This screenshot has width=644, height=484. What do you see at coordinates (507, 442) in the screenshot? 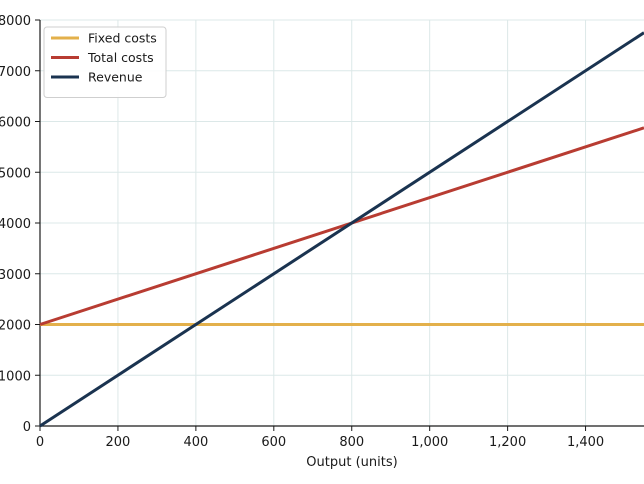
I see `x-tick-label: 1,200` at bounding box center [507, 442].